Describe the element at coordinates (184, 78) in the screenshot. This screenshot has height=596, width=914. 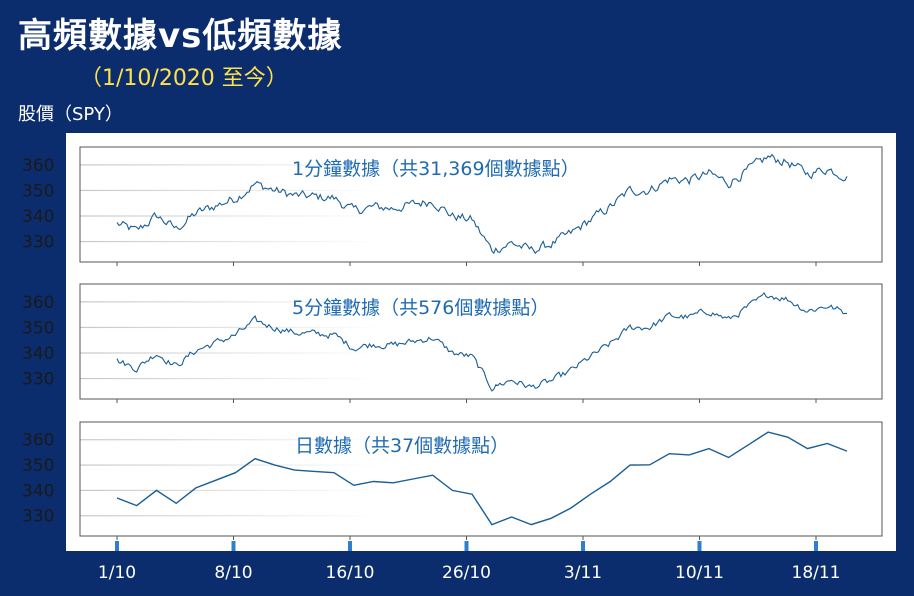
I see `chart-subtitle: （1/10/2020 至今）` at that location.